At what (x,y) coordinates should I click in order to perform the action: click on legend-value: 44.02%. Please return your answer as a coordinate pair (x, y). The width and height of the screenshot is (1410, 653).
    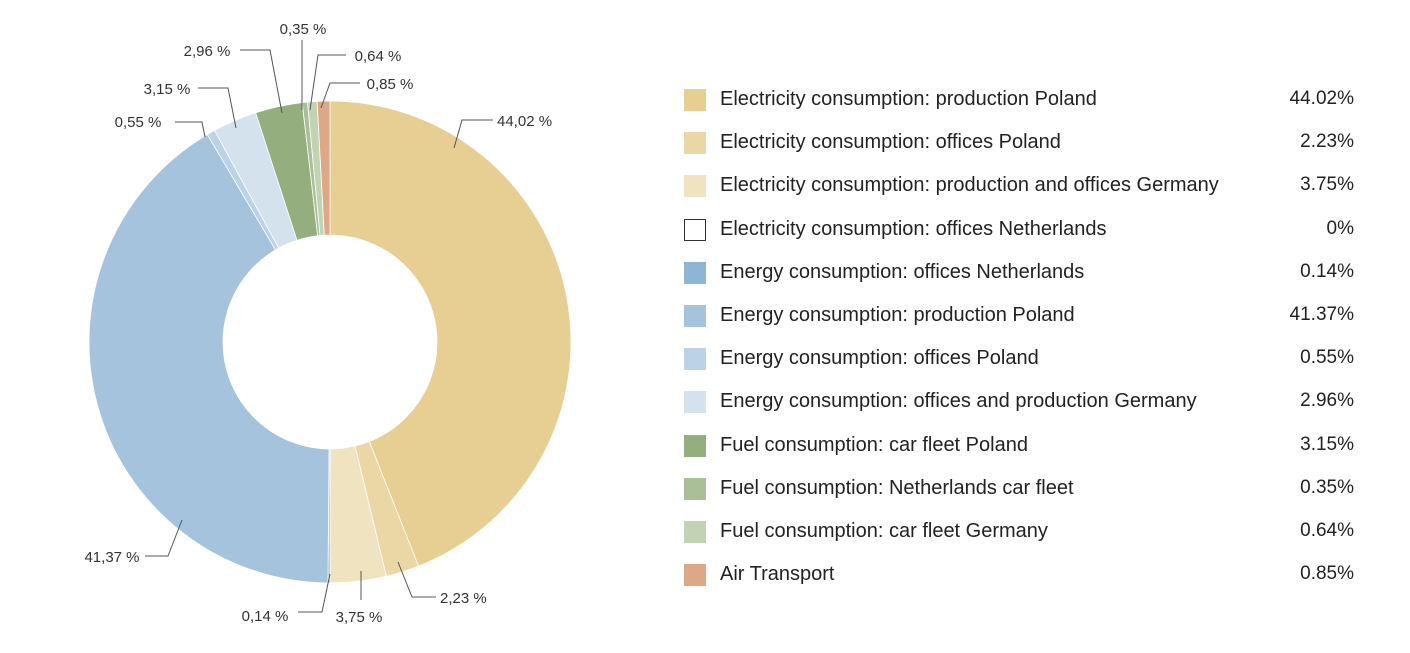
    Looking at the image, I should click on (1321, 98).